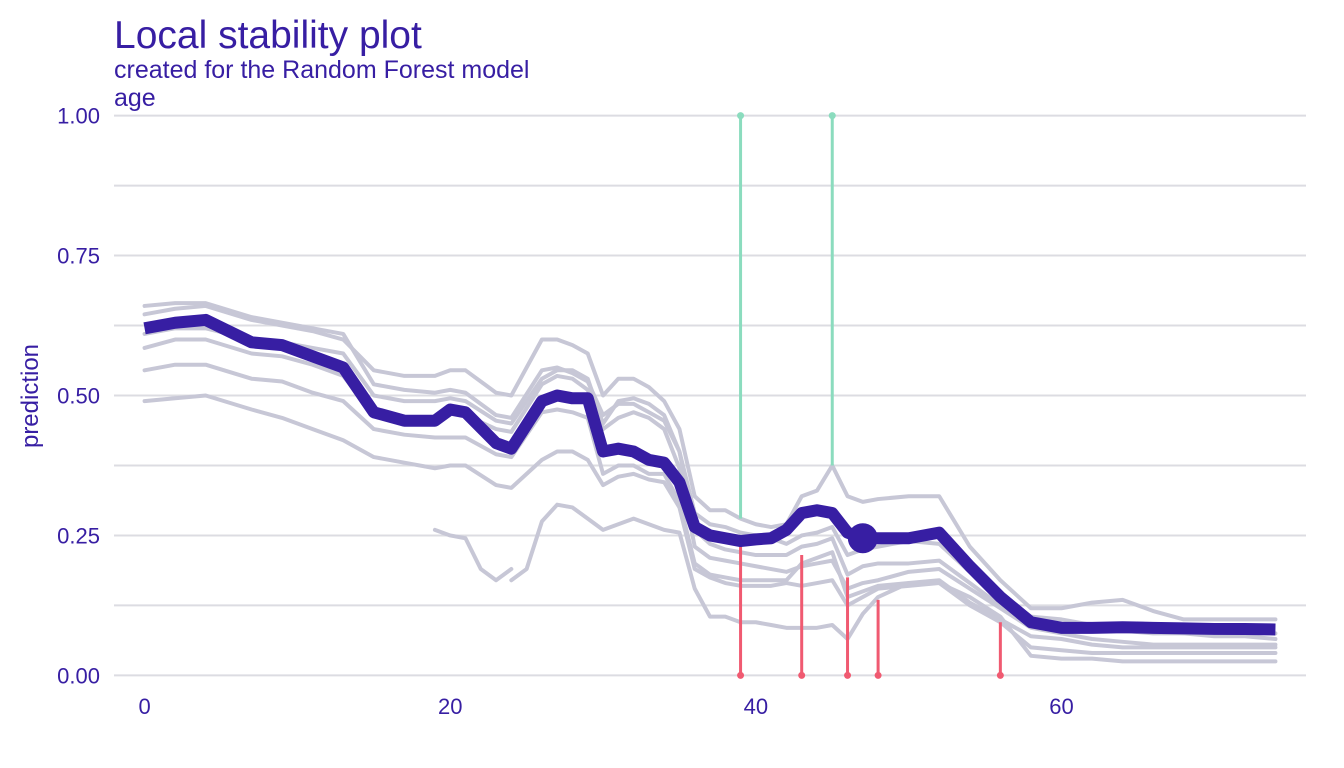  Describe the element at coordinates (78, 535) in the screenshot. I see `y-tick-label: 0.25` at that location.